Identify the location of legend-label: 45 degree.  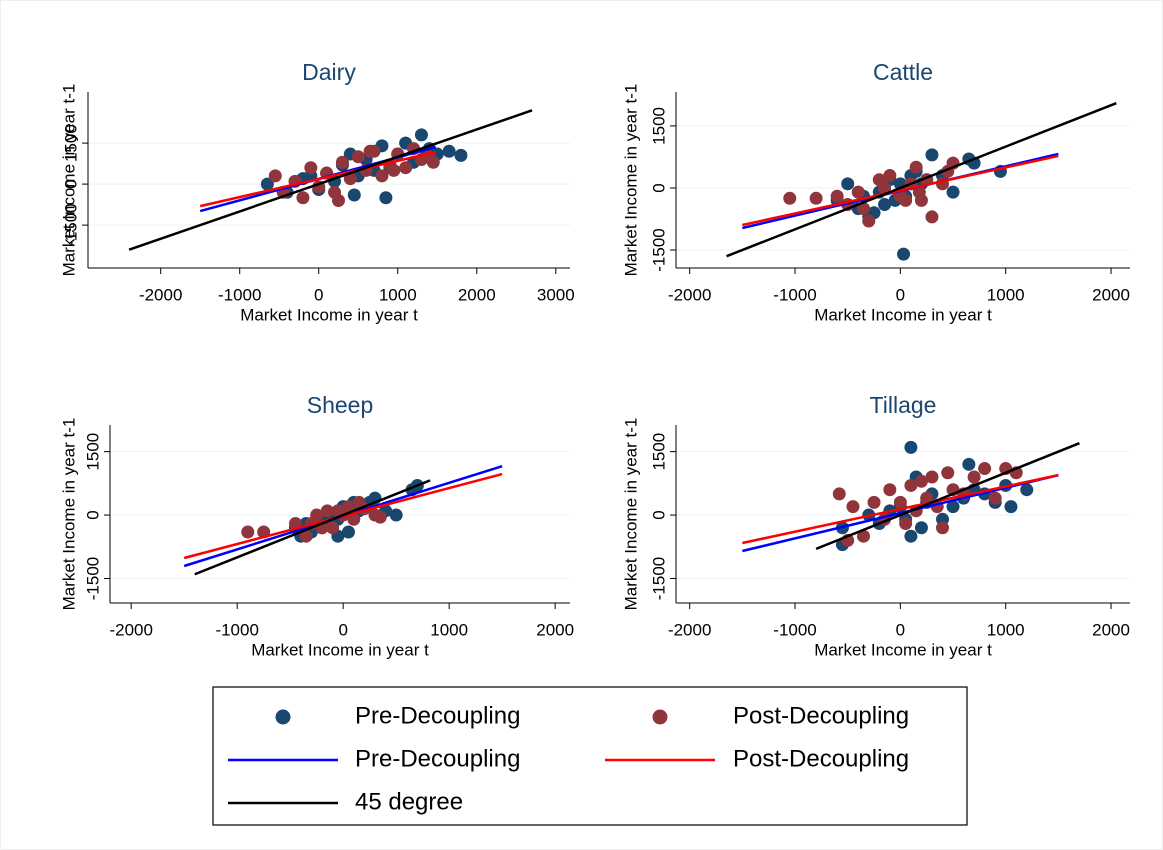
(409, 801).